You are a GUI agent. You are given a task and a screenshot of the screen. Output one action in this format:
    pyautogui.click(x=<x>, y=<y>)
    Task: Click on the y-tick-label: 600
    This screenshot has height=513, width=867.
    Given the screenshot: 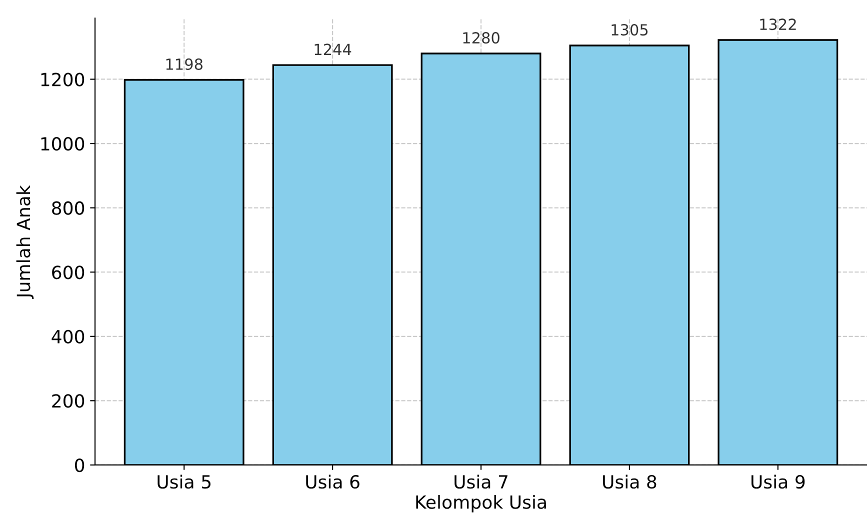 What is the action you would take?
    pyautogui.click(x=68, y=273)
    